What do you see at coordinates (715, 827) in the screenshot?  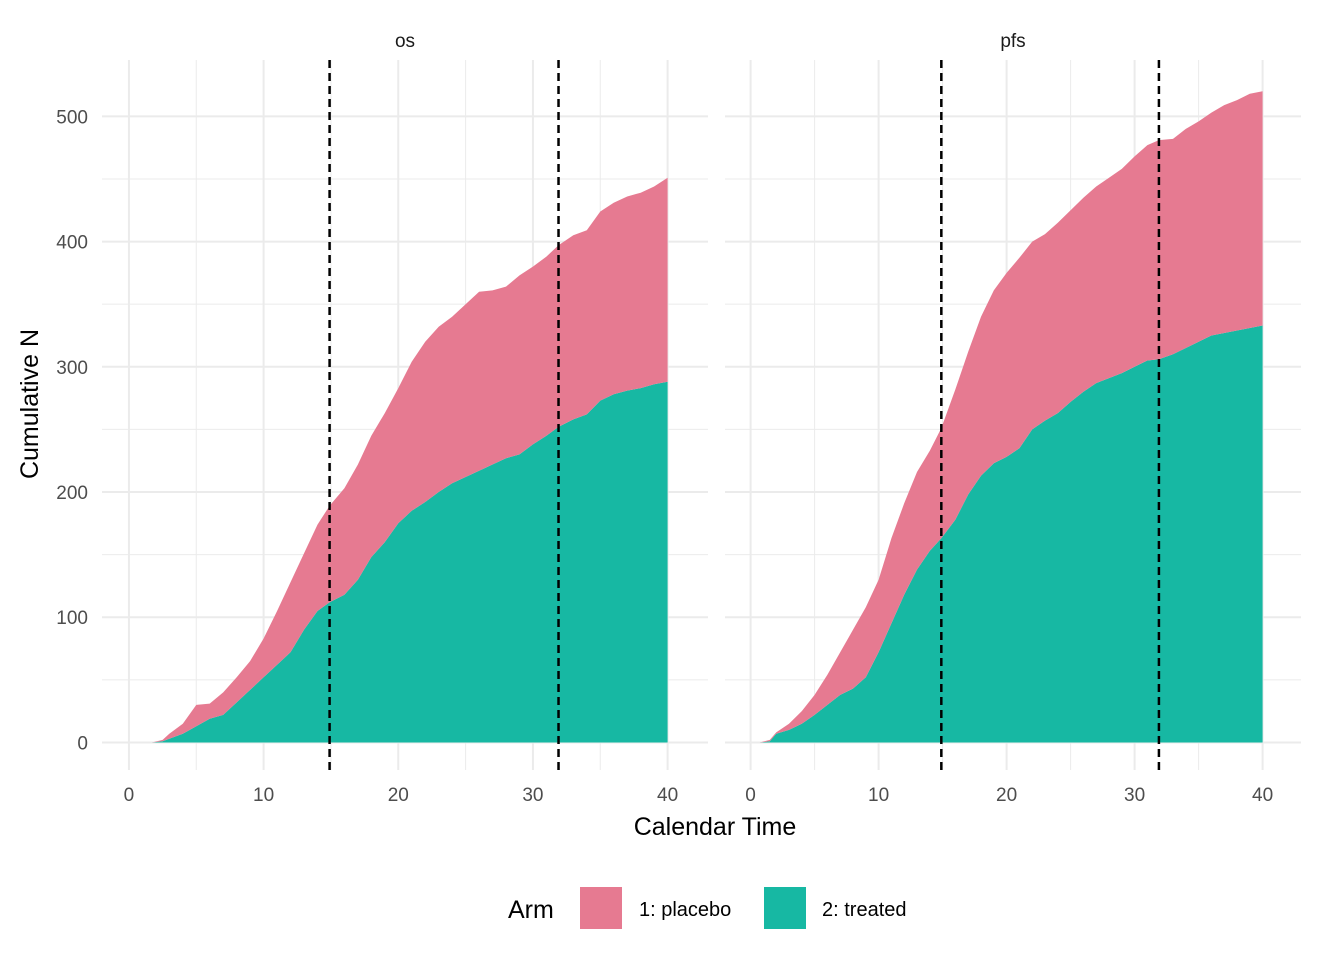 I see `x-axis-title: Calendar Time` at bounding box center [715, 827].